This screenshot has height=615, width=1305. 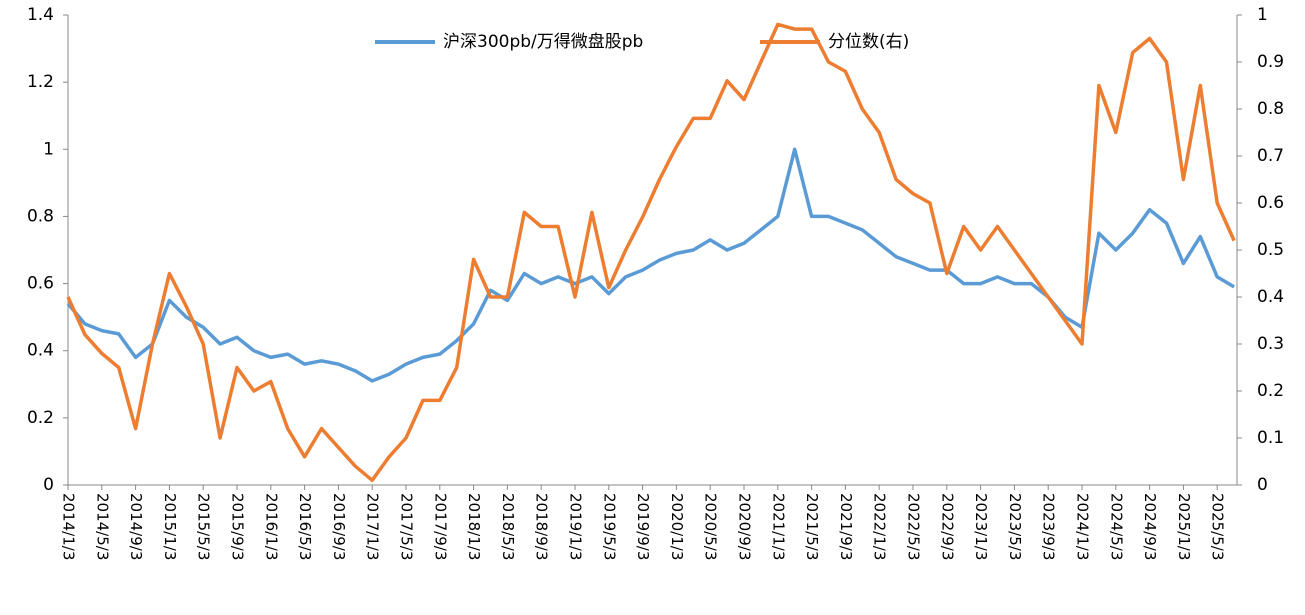 I want to click on x-tick-label: 2019/5/3, so click(x=609, y=526).